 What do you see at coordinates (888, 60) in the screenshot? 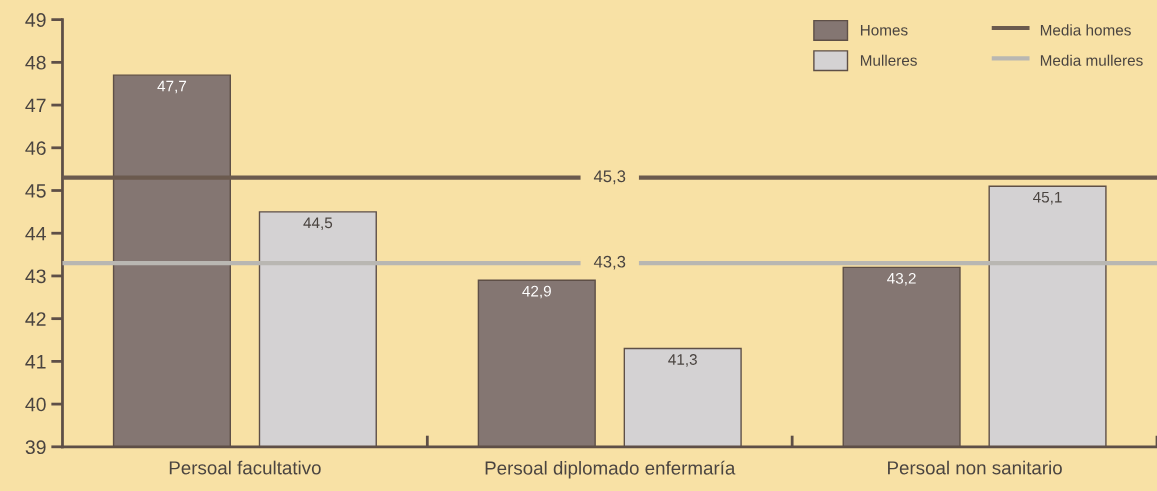
I see `legend-label: Mulleres` at bounding box center [888, 60].